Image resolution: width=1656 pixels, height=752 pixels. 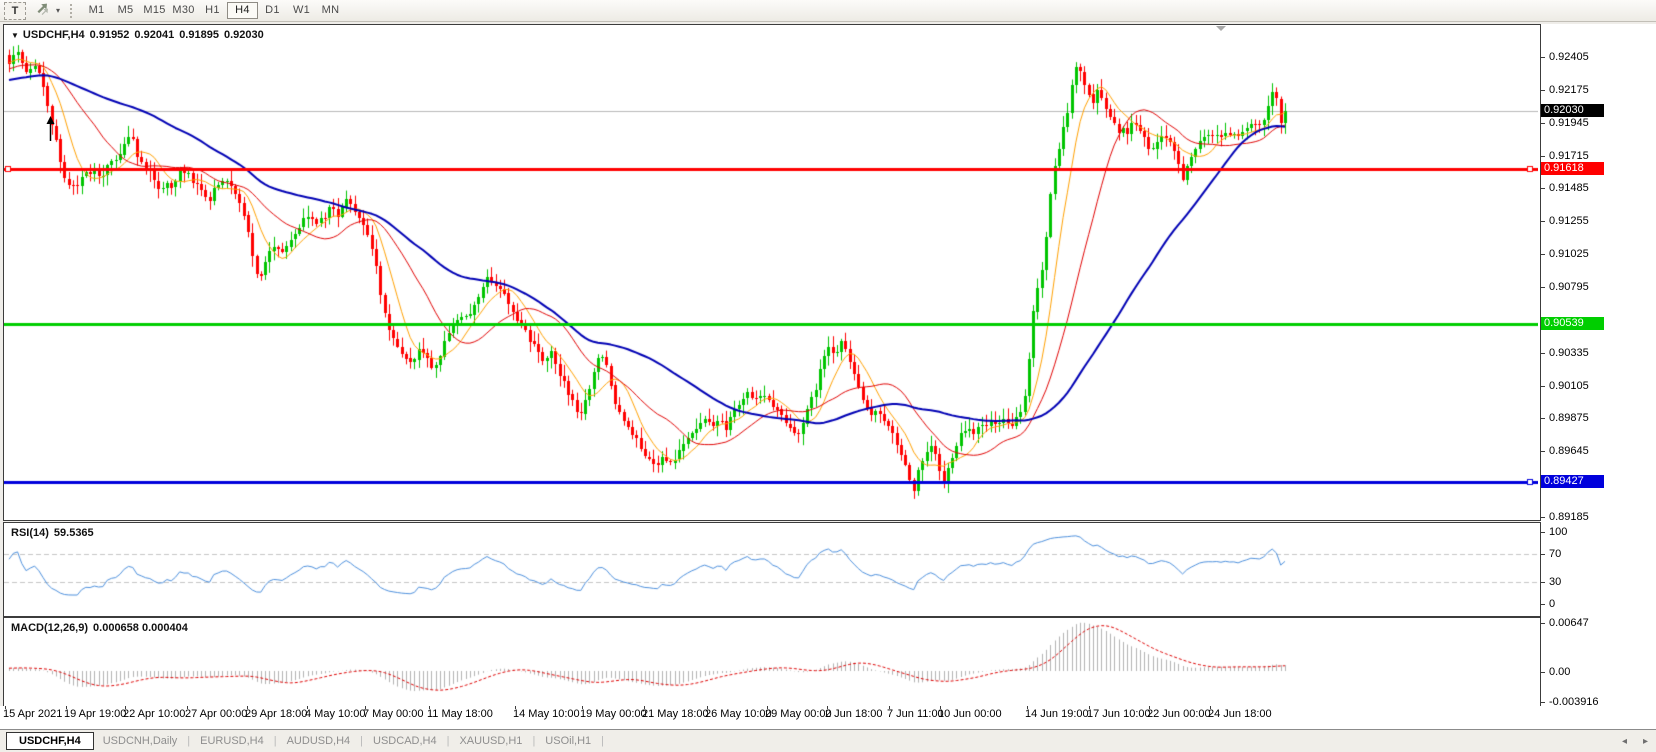 What do you see at coordinates (771, 661) in the screenshot?
I see `macd-canvas` at bounding box center [771, 661].